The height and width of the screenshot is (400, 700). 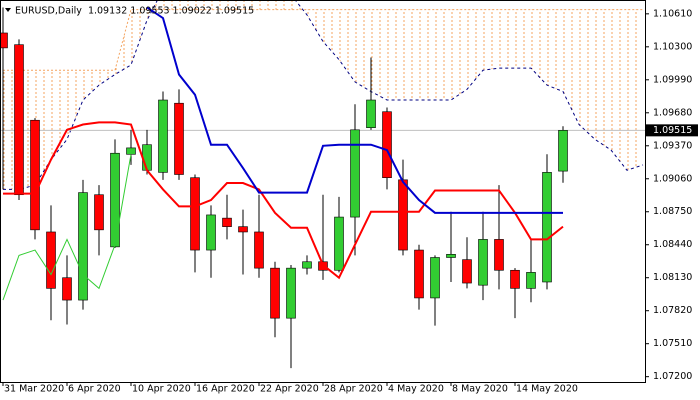 I want to click on x-tick-label: 22 Apr 2020, so click(x=289, y=389).